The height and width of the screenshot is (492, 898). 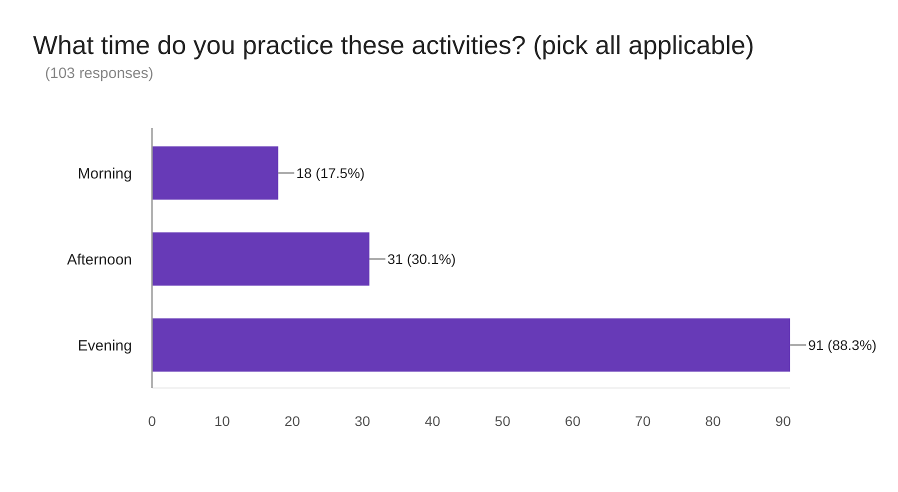 What do you see at coordinates (842, 344) in the screenshot?
I see `data-label: 91 (88.3%)` at bounding box center [842, 344].